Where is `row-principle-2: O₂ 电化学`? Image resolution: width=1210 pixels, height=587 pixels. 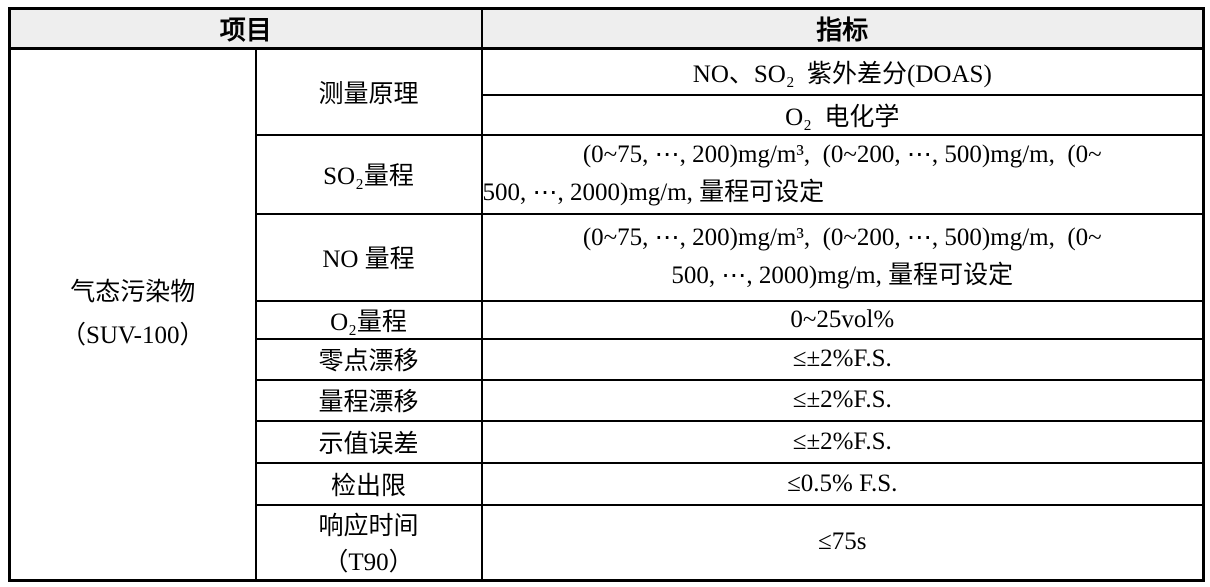
row-principle-2: O₂ 电化学 is located at coordinates (607, 114).